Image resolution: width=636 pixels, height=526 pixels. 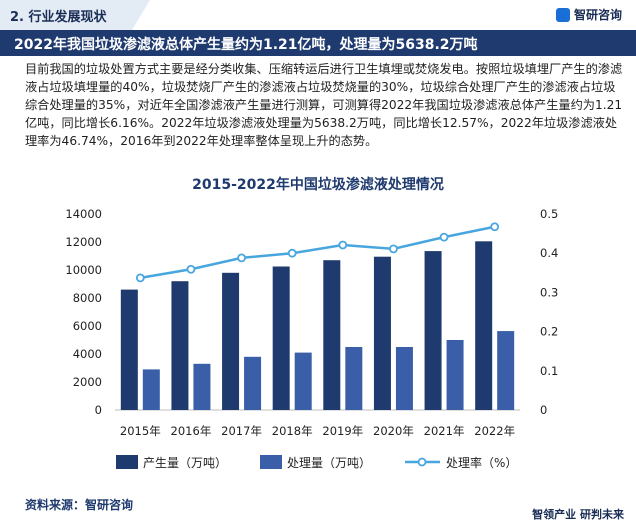 I want to click on brand-logo: 智研咨询, so click(x=588, y=14).